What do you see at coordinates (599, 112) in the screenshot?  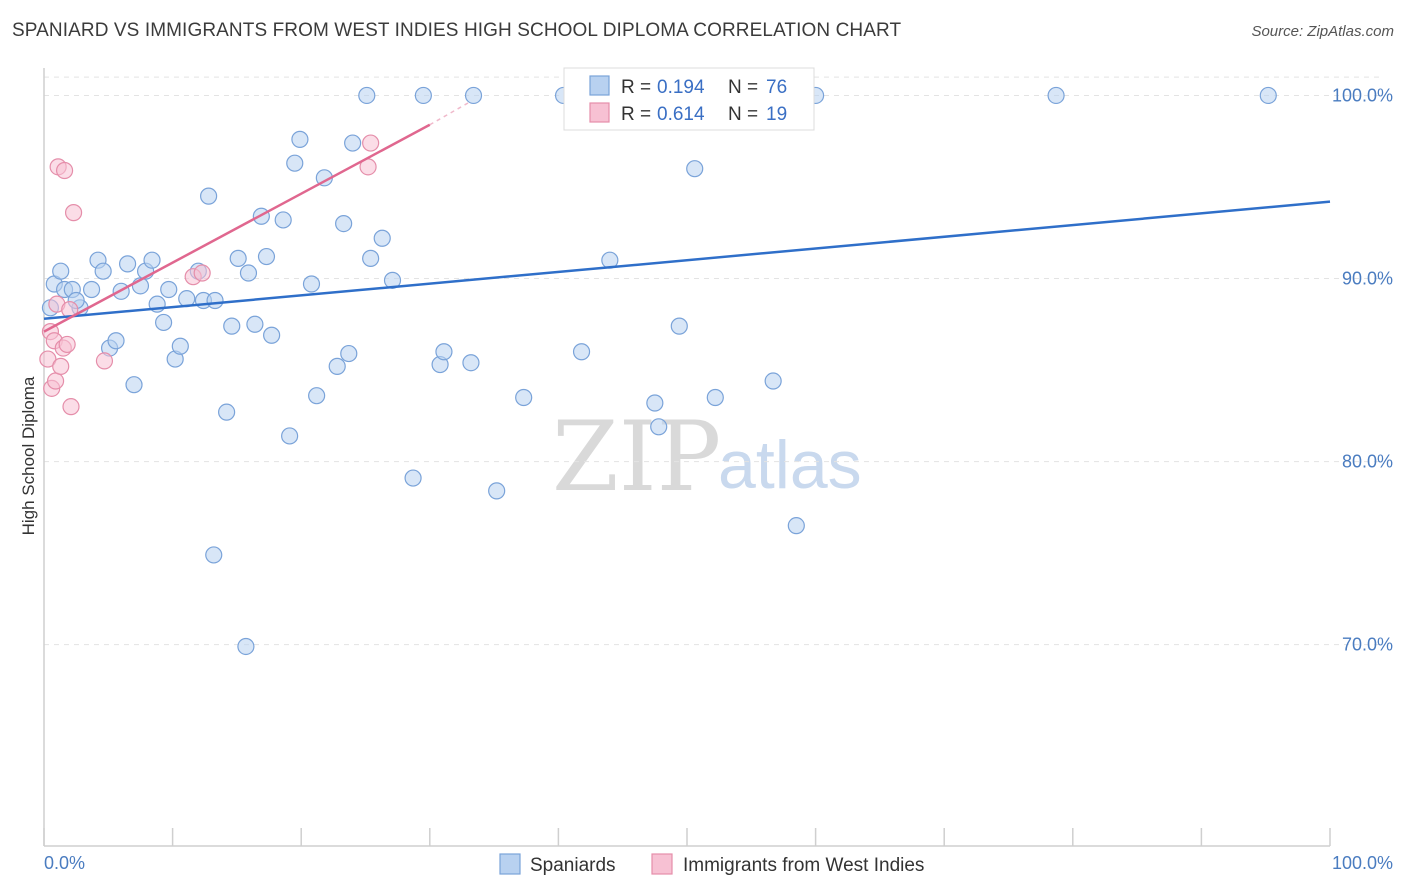 I see `legend-swatch-west-indies` at bounding box center [599, 112].